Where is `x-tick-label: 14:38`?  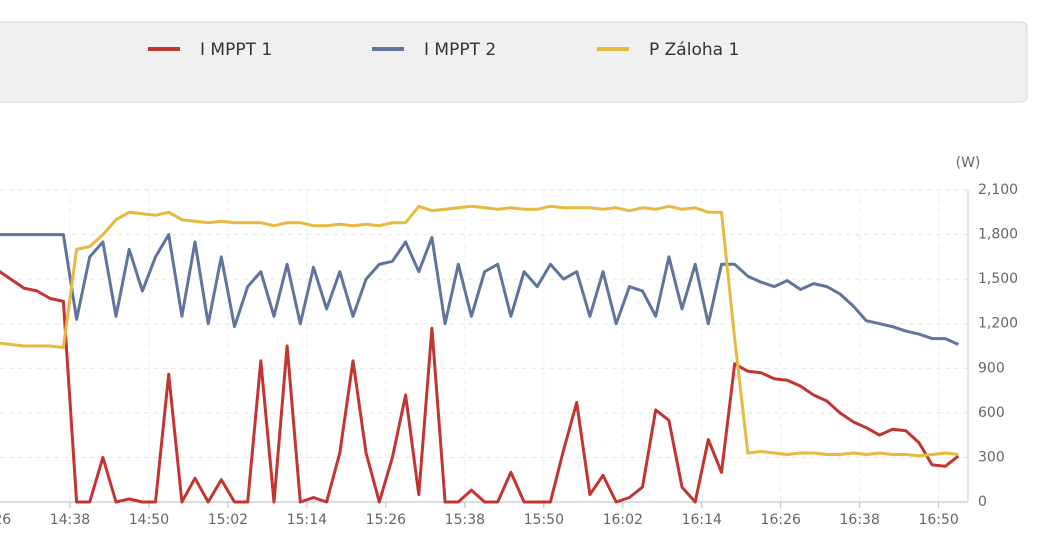 x-tick-label: 14:38 is located at coordinates (70, 520).